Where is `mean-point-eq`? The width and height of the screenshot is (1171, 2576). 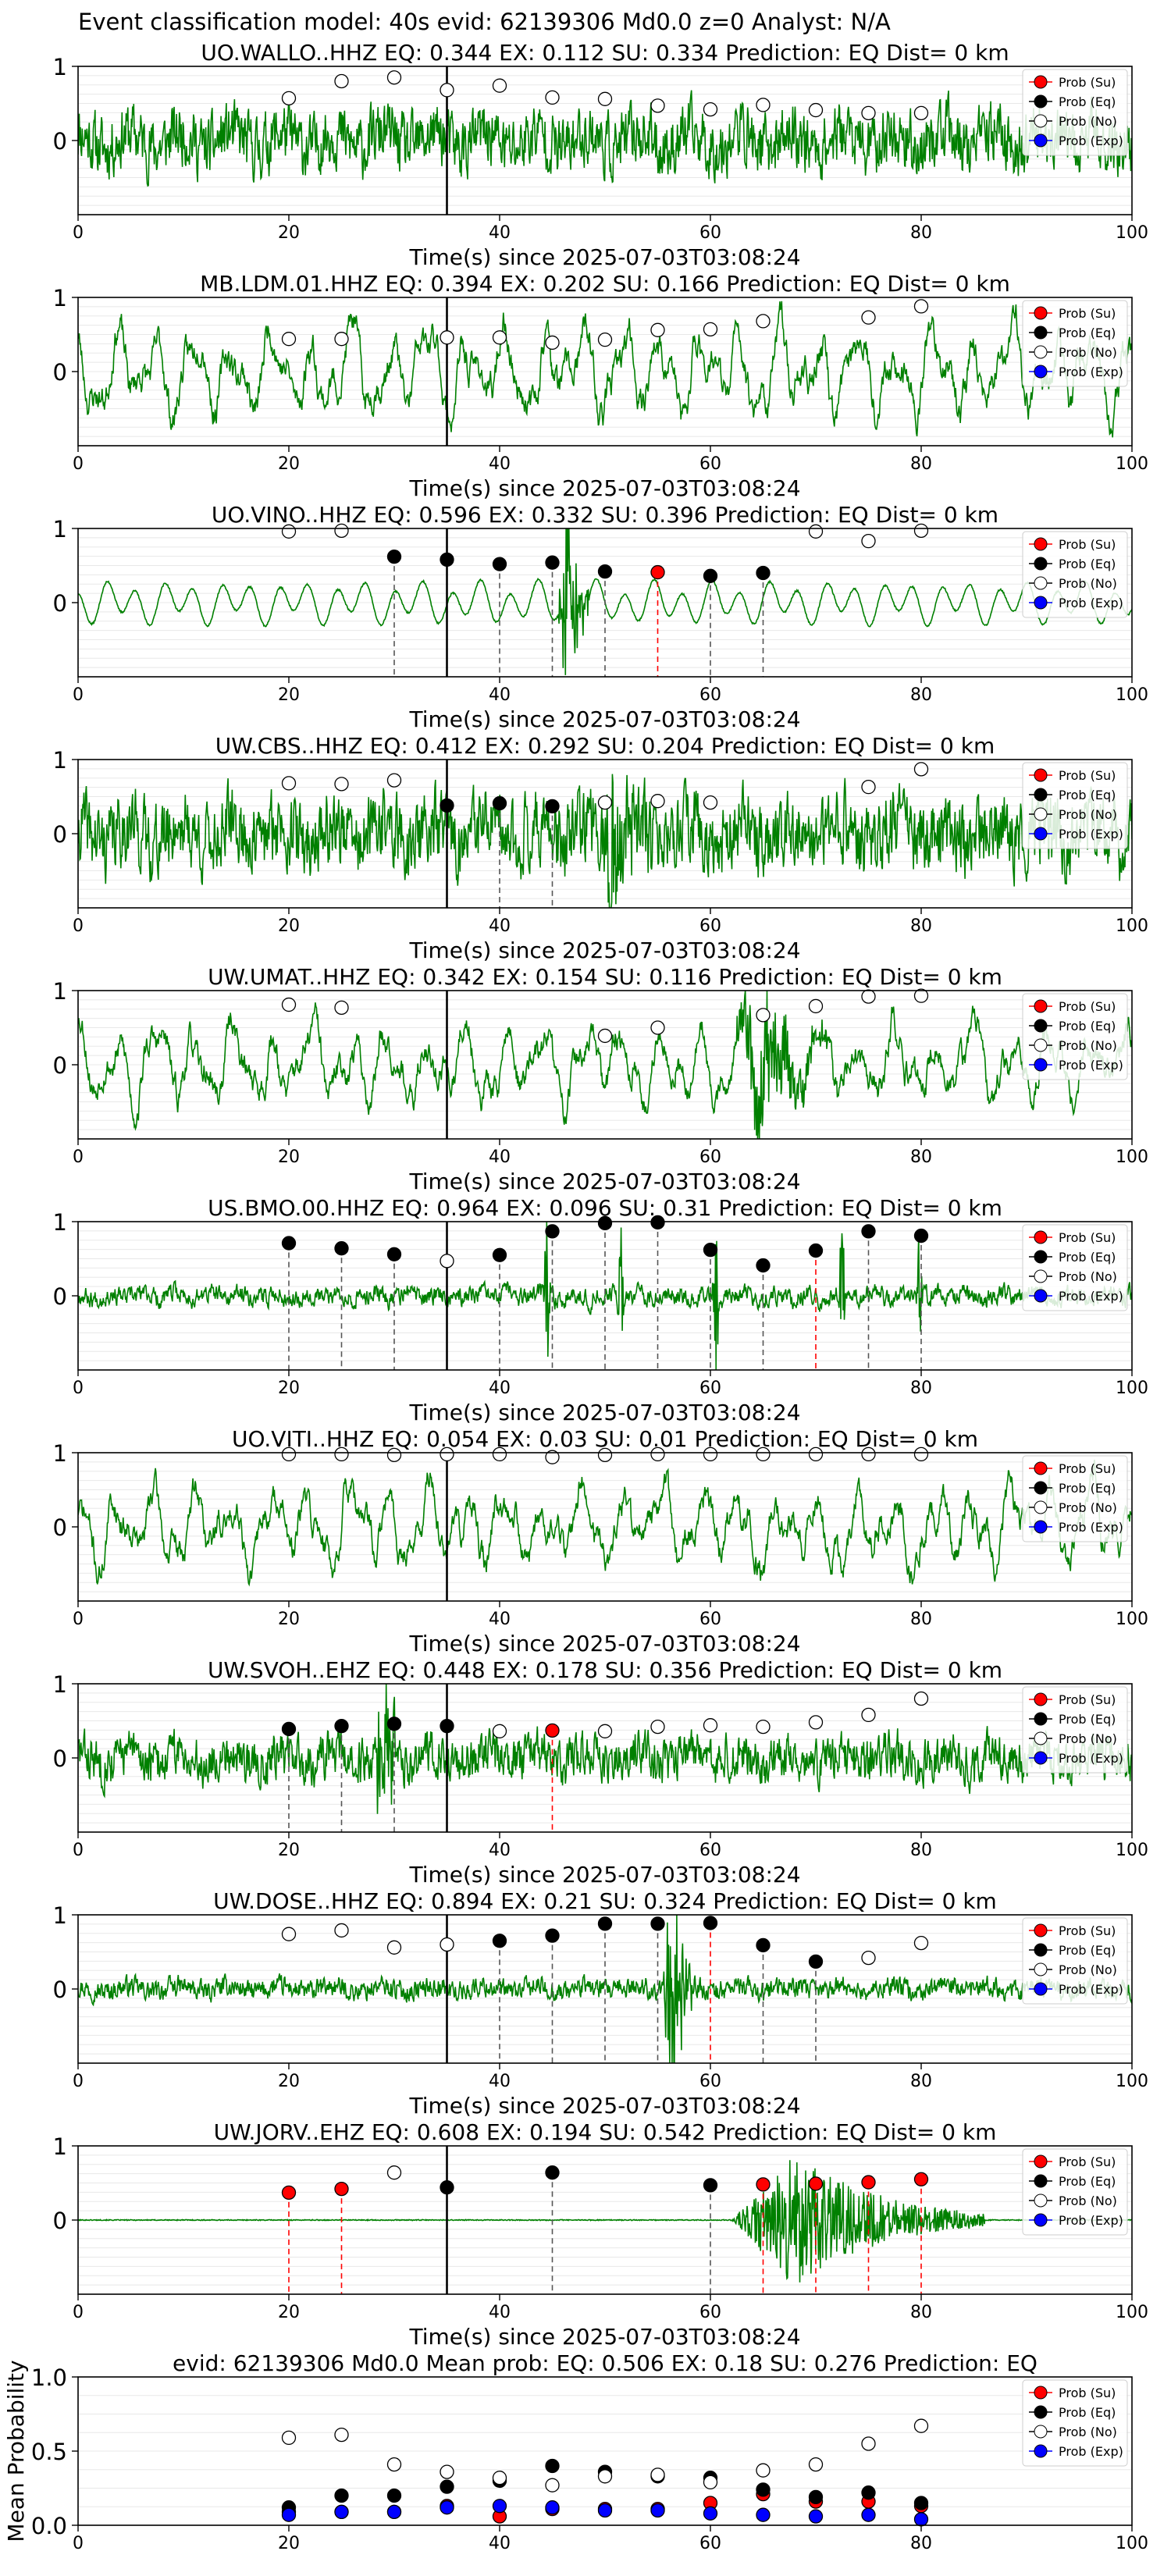
mean-point-eq is located at coordinates (447, 2486).